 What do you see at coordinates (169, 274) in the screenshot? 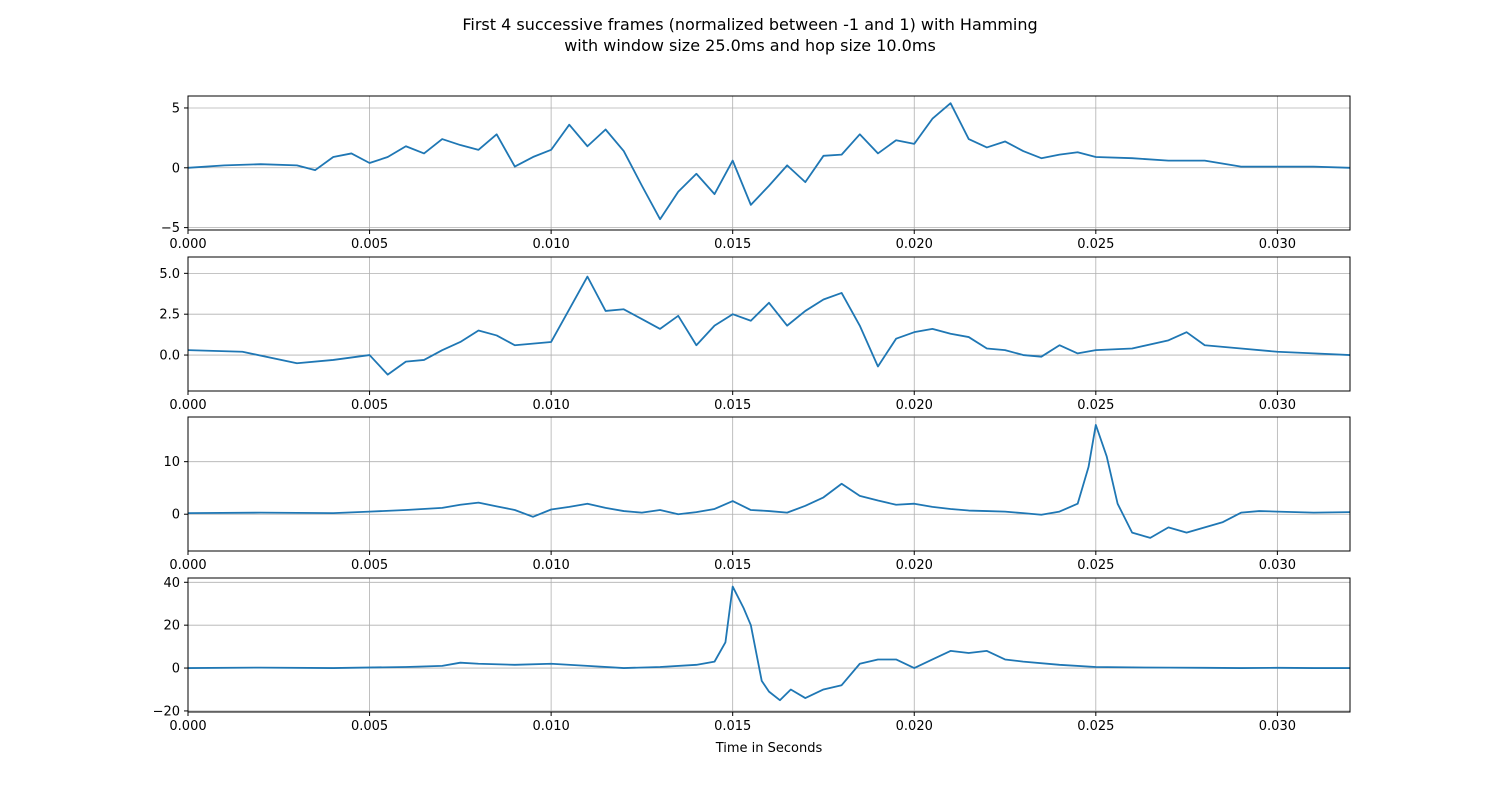
I see `y-tick-label: 5.0` at bounding box center [169, 274].